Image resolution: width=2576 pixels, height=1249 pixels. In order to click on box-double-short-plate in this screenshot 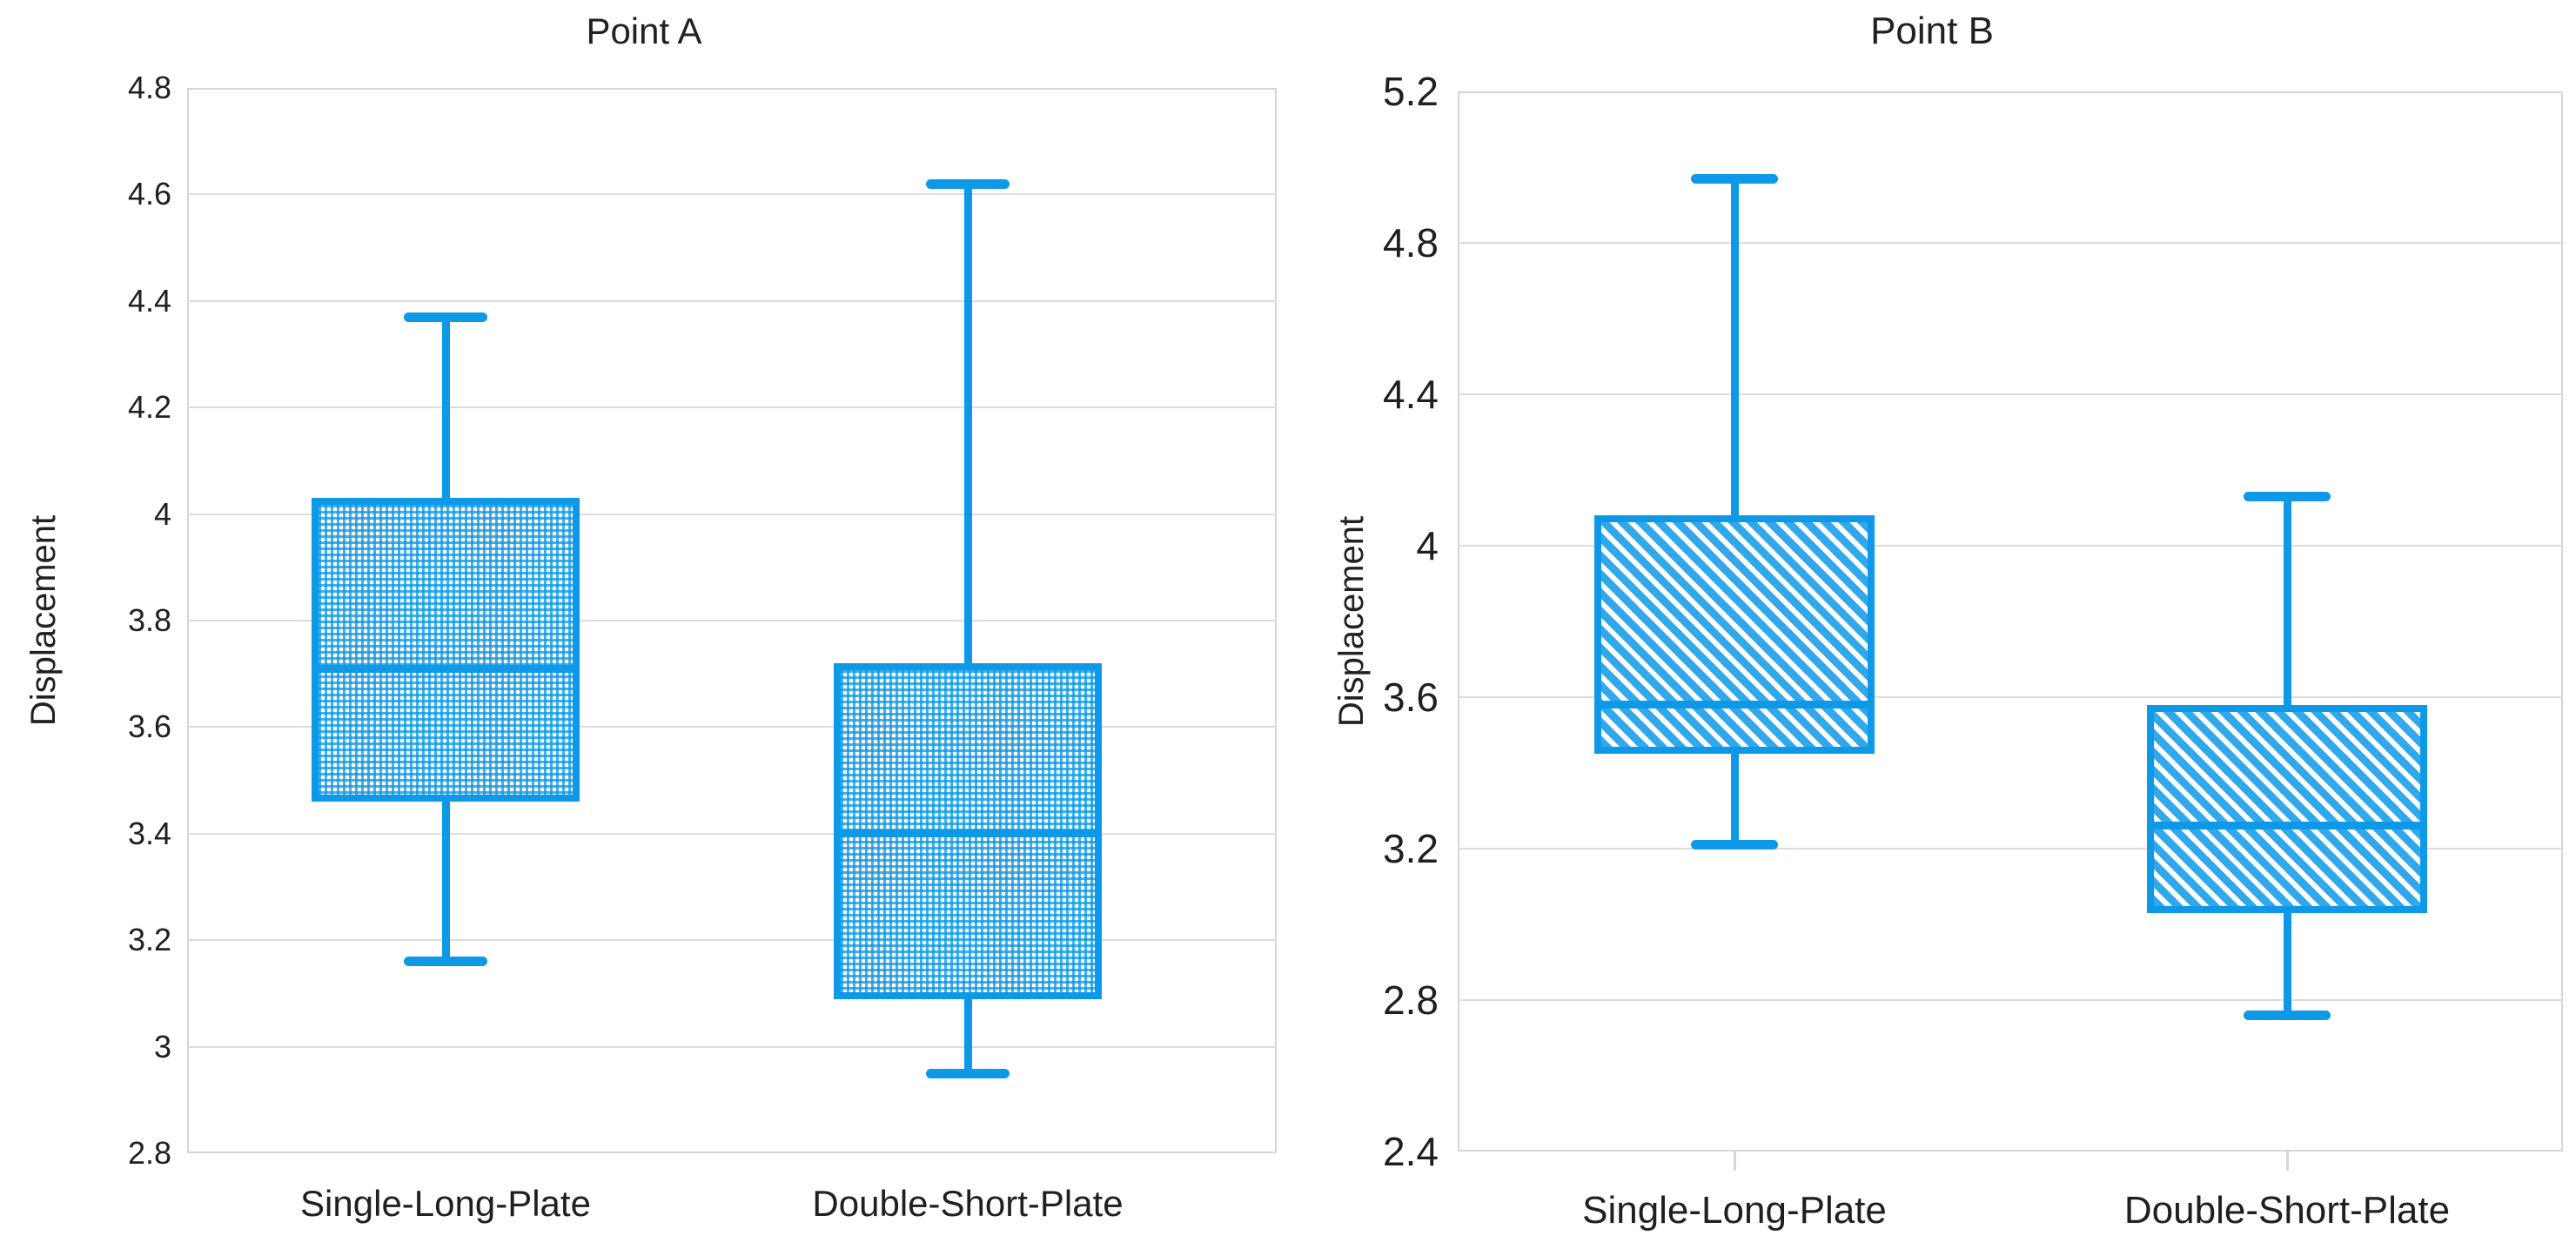, I will do `click(2287, 809)`.